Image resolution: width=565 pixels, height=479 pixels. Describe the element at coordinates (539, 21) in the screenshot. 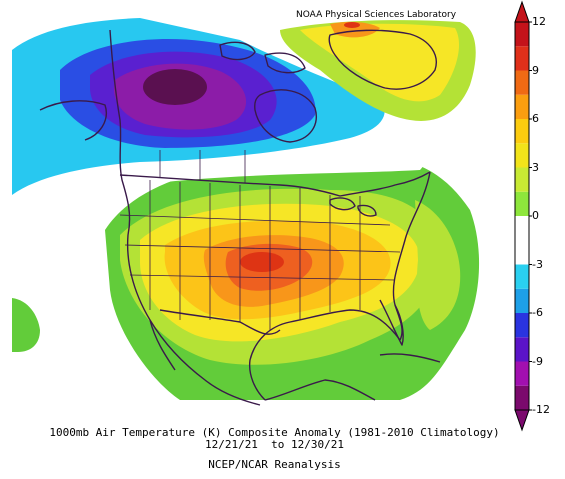

I see `colorbar-tick-label: 12` at that location.